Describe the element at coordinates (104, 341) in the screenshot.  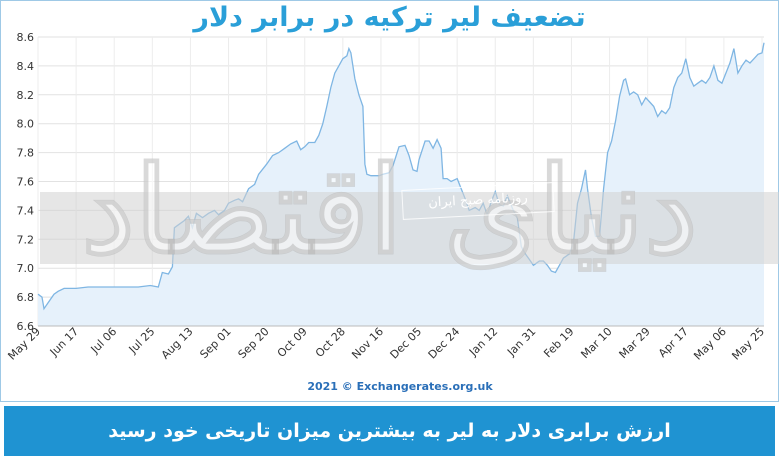
I see `x-tick-label: Jul 06` at that location.